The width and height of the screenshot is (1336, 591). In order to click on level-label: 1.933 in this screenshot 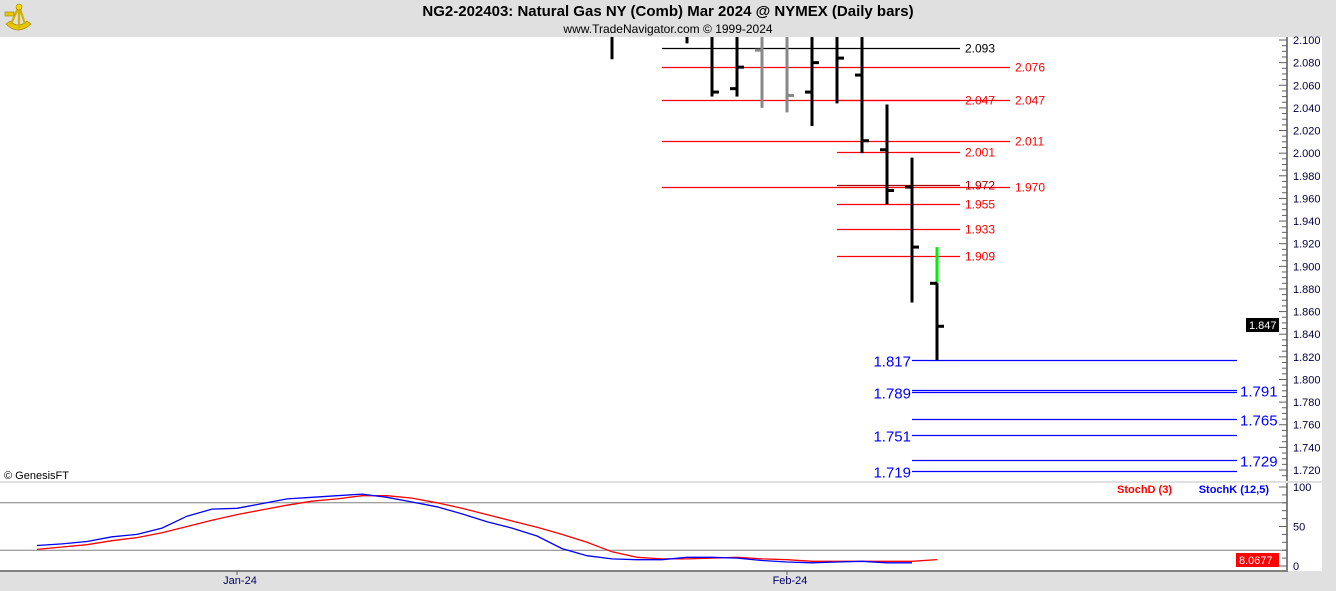, I will do `click(980, 230)`.